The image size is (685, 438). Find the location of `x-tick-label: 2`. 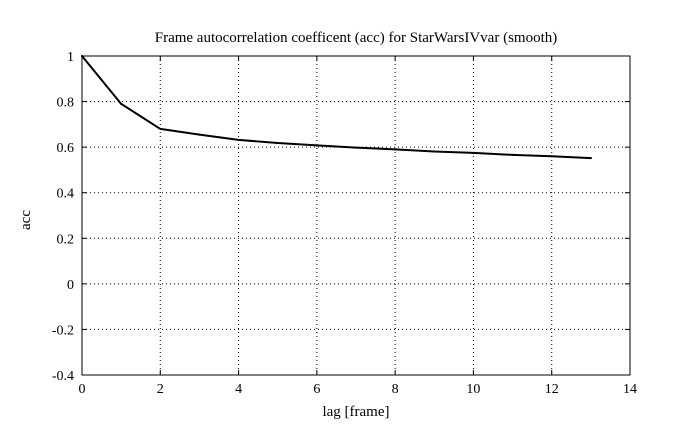

x-tick-label: 2 is located at coordinates (160, 389).